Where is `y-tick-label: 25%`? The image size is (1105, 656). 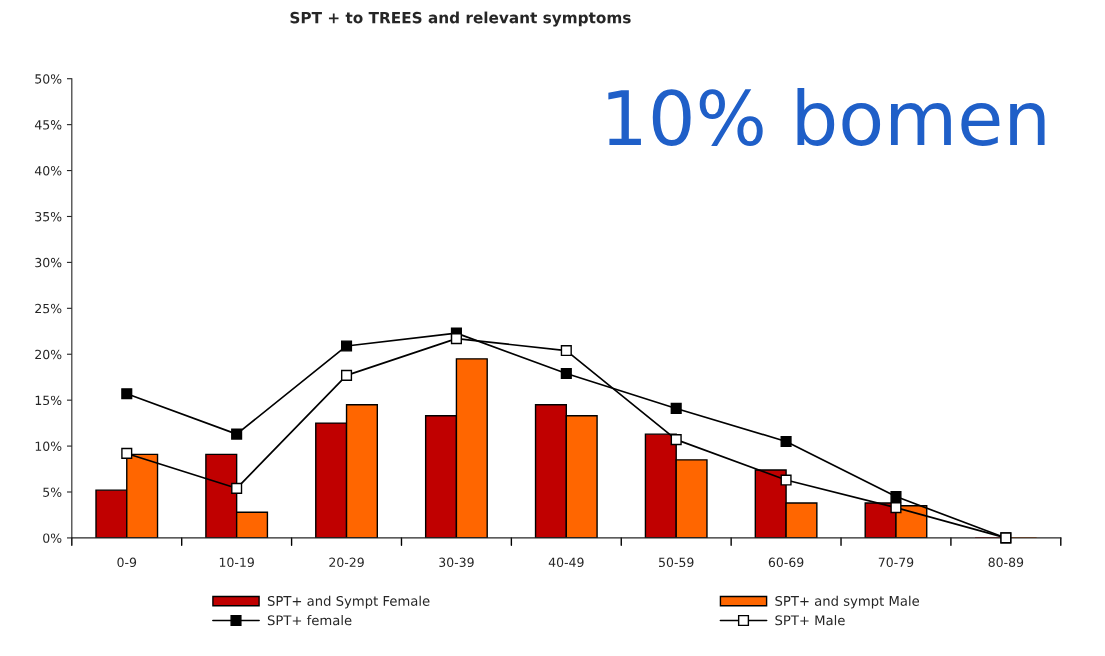
y-tick-label: 25% is located at coordinates (48, 308).